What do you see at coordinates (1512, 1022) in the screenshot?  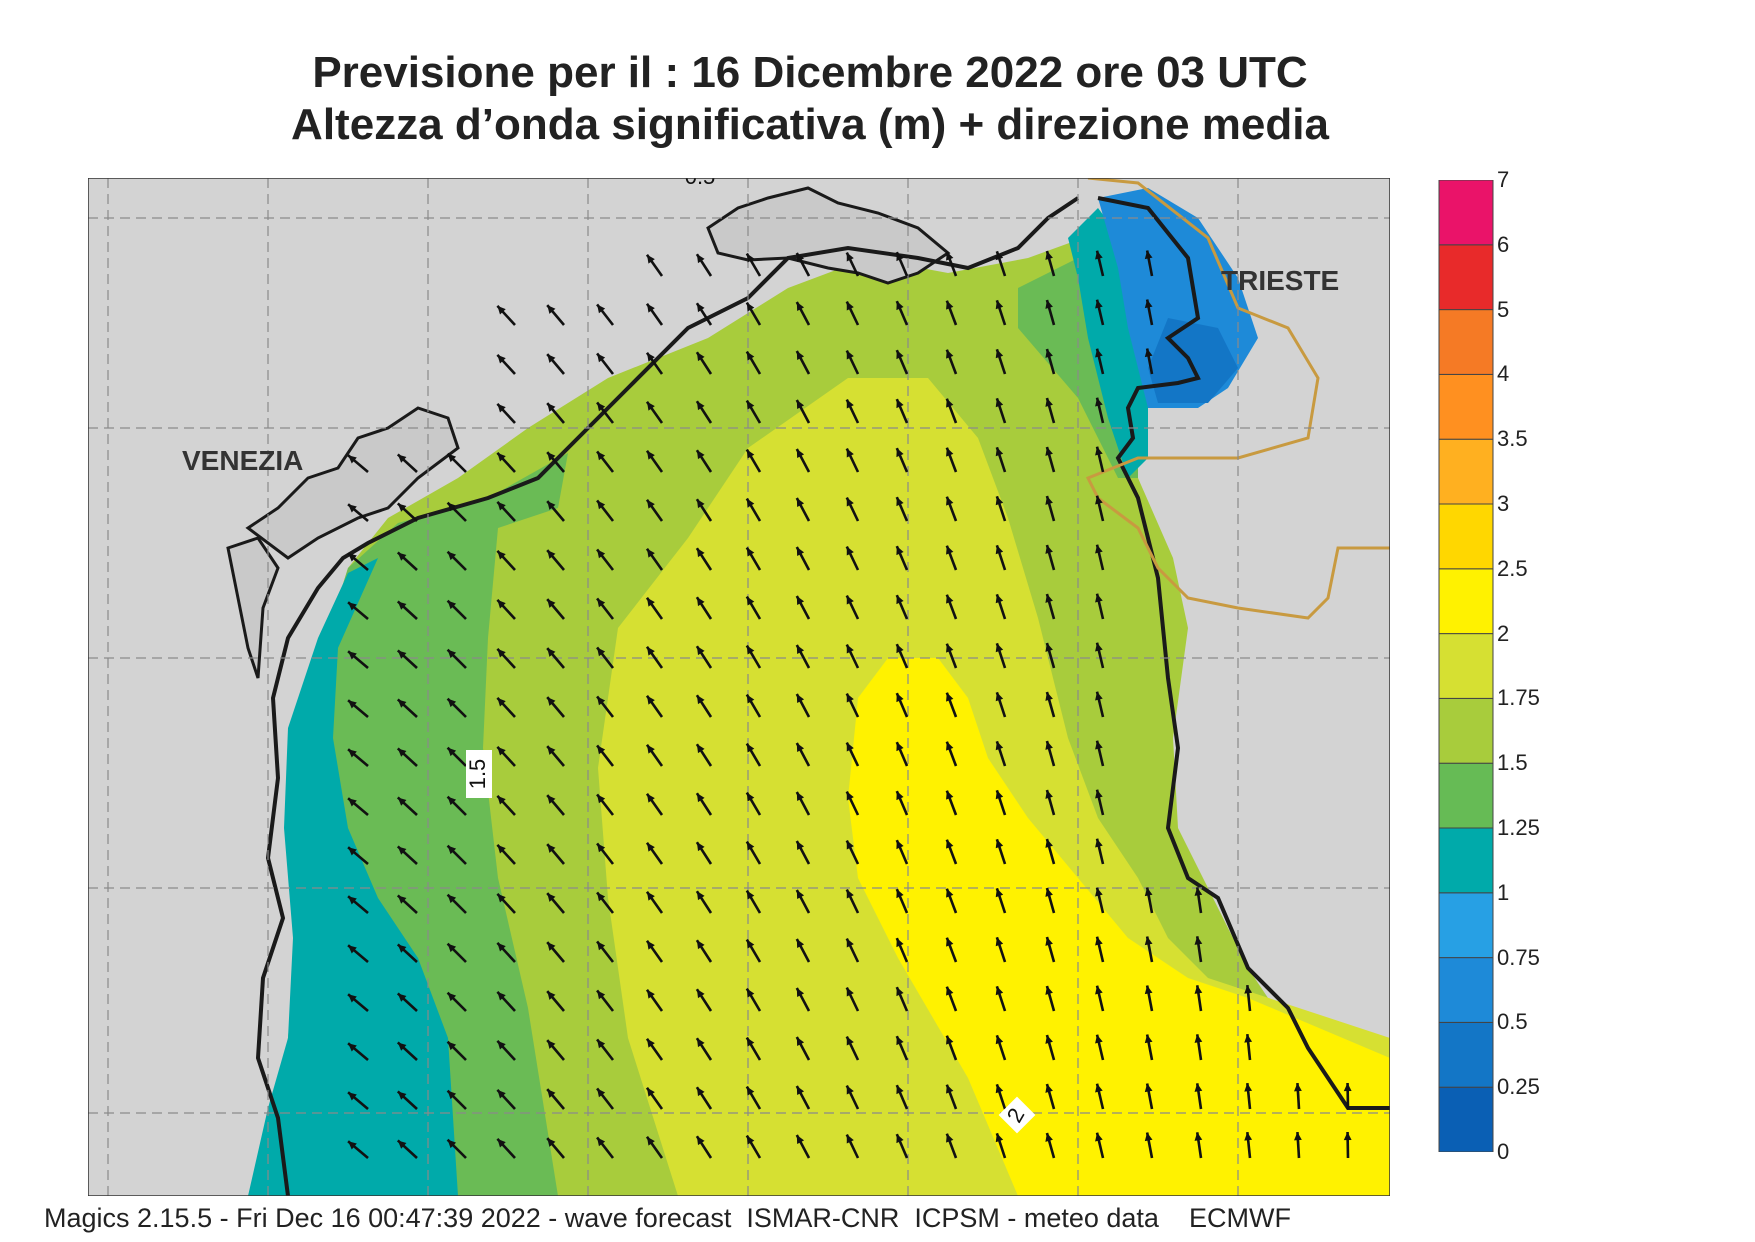 I see `legend-tick-label: 0.5` at bounding box center [1512, 1022].